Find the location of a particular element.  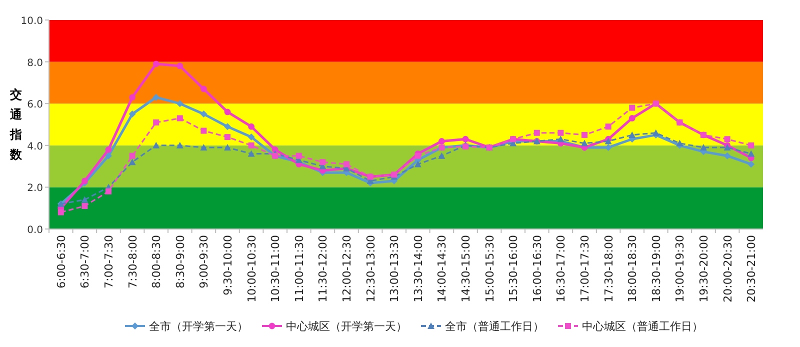

x-tick-label: 11:00-11:30 is located at coordinates (299, 268).